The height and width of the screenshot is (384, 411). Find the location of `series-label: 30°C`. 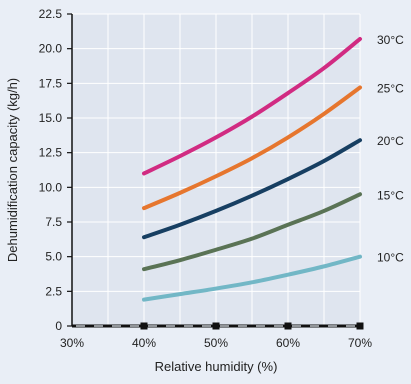

series-label: 30°C is located at coordinates (390, 40).